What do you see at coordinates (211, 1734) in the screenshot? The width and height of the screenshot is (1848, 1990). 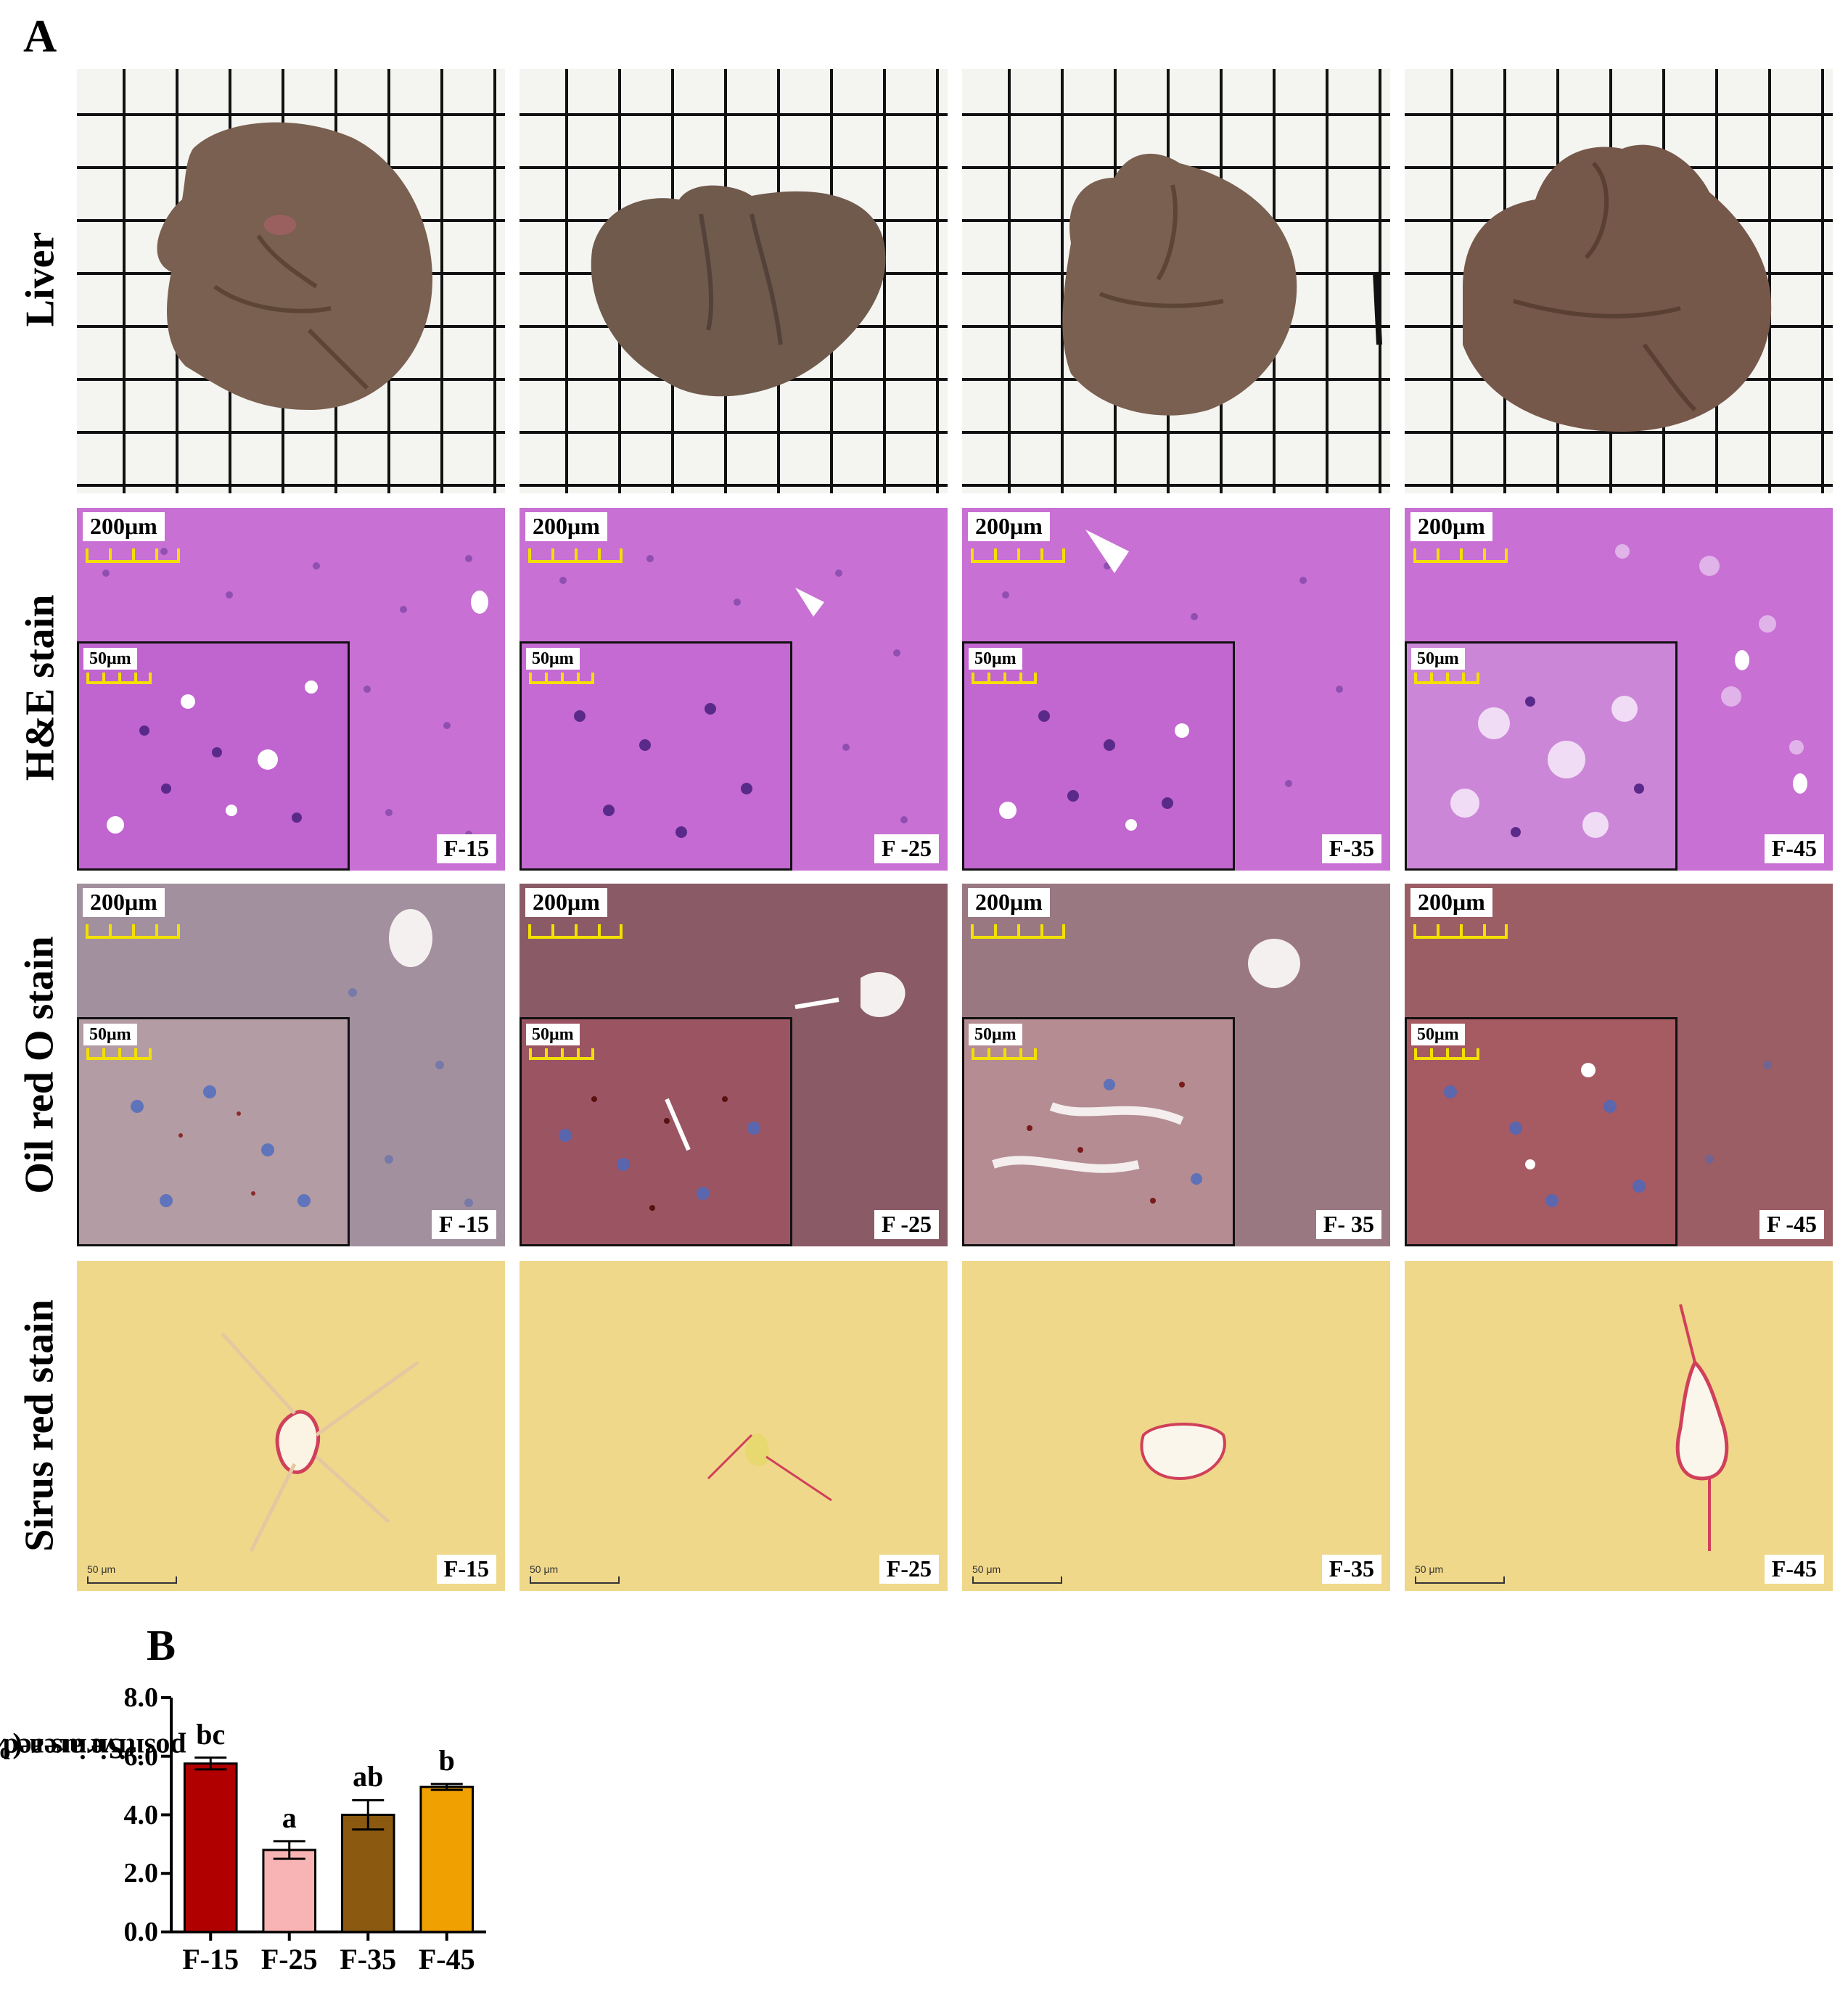 I see `significance-letter: bc` at bounding box center [211, 1734].